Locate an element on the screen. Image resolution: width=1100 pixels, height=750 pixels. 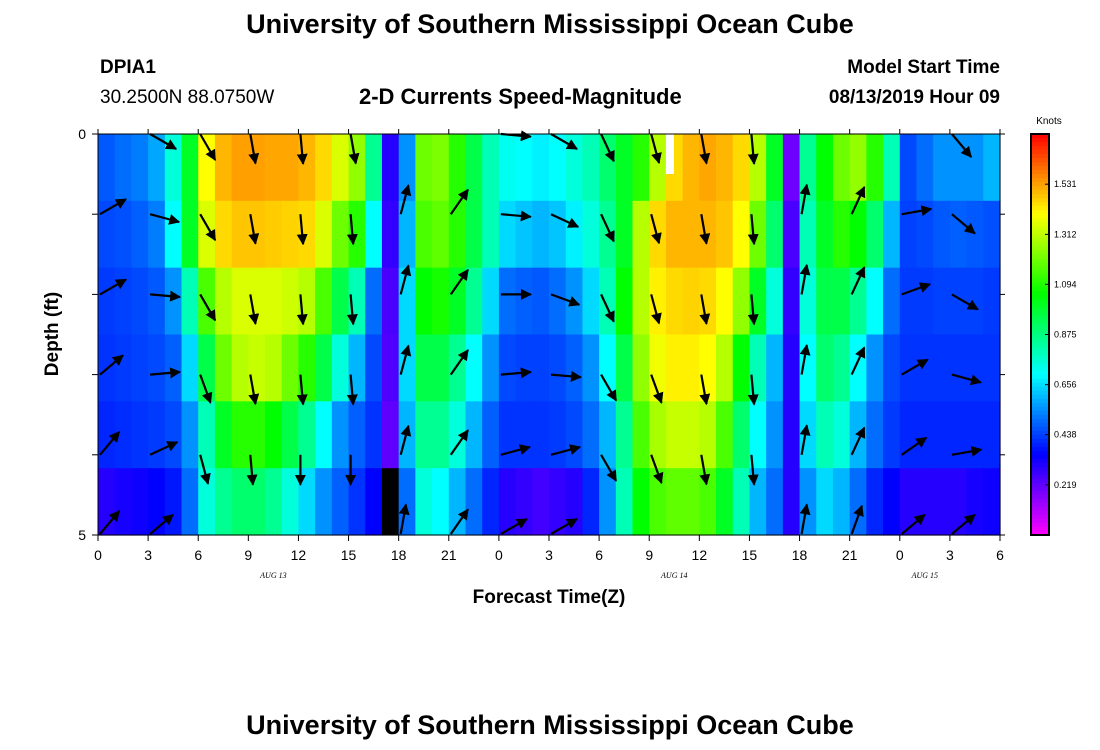
x-tick-label: 0 is located at coordinates (900, 555).